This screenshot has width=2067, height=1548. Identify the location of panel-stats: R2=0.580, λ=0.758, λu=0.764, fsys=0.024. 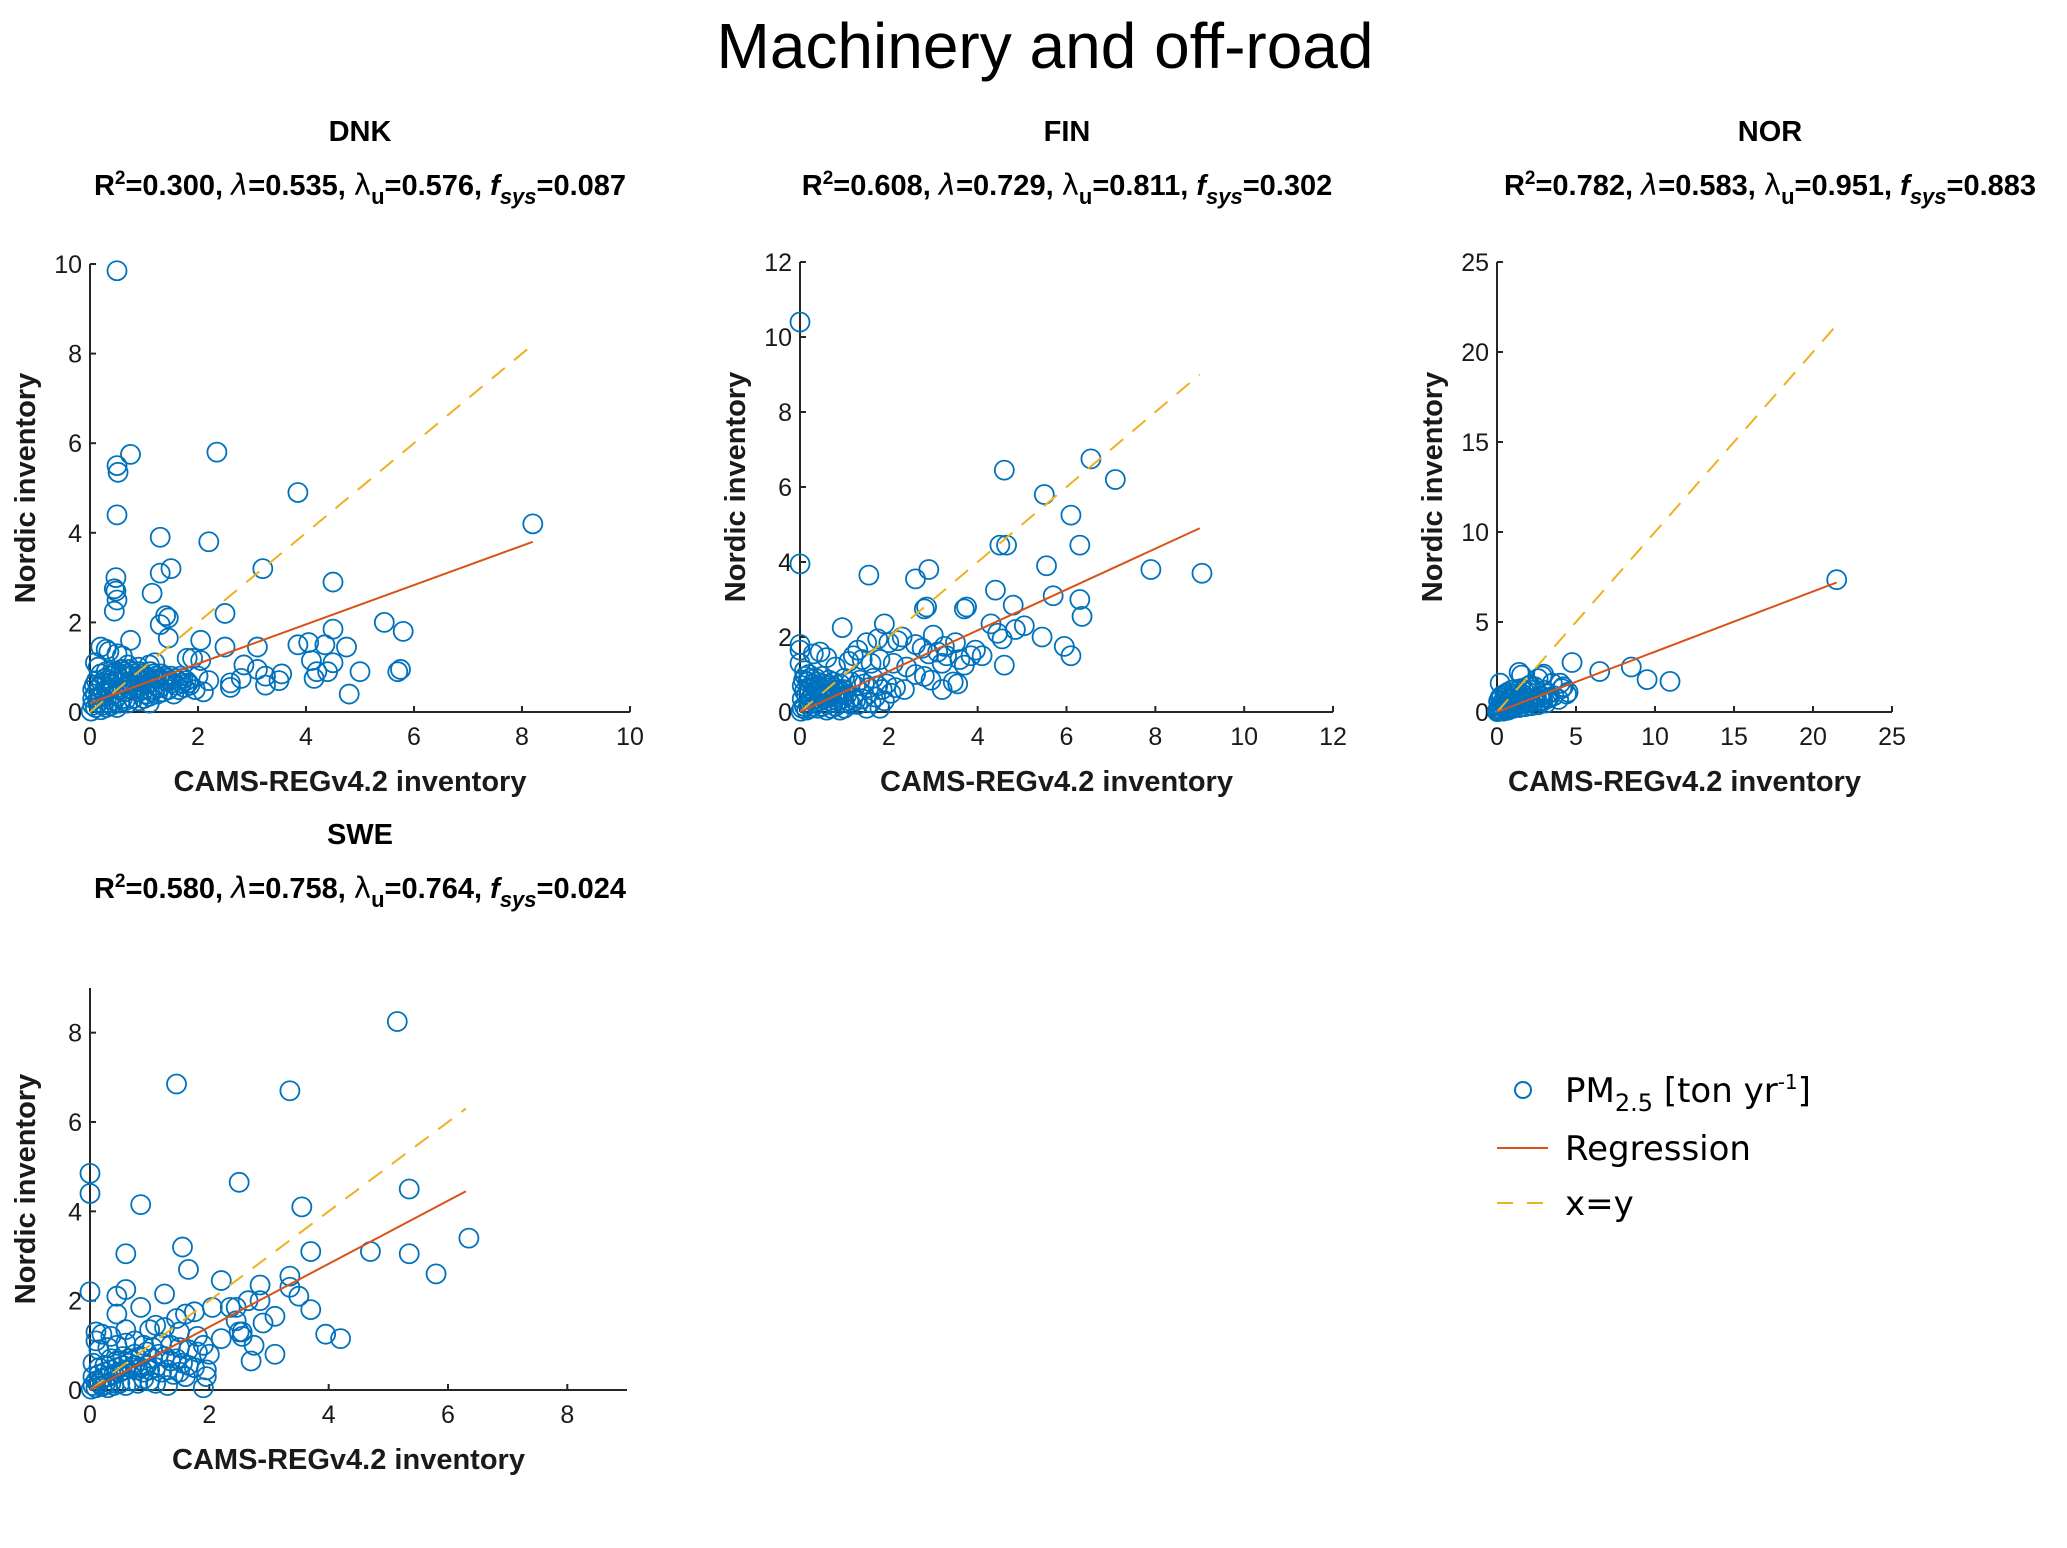
(360, 891).